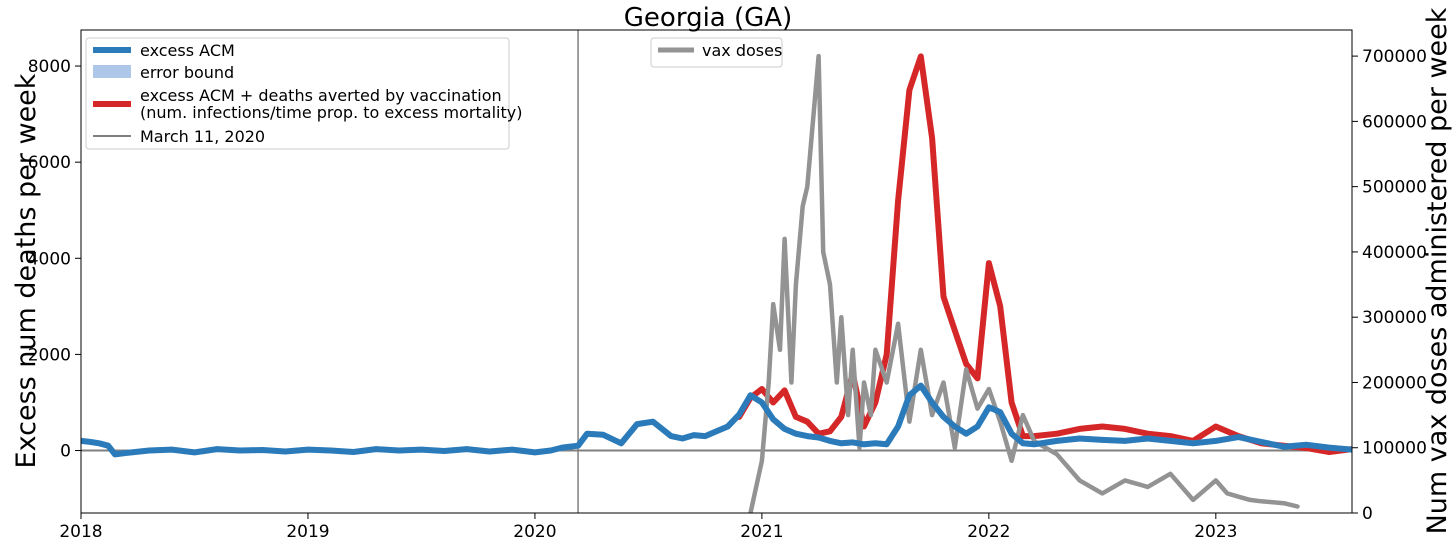 The image size is (1456, 542). I want to click on y-left-tick-label: 8000, so click(49, 67).